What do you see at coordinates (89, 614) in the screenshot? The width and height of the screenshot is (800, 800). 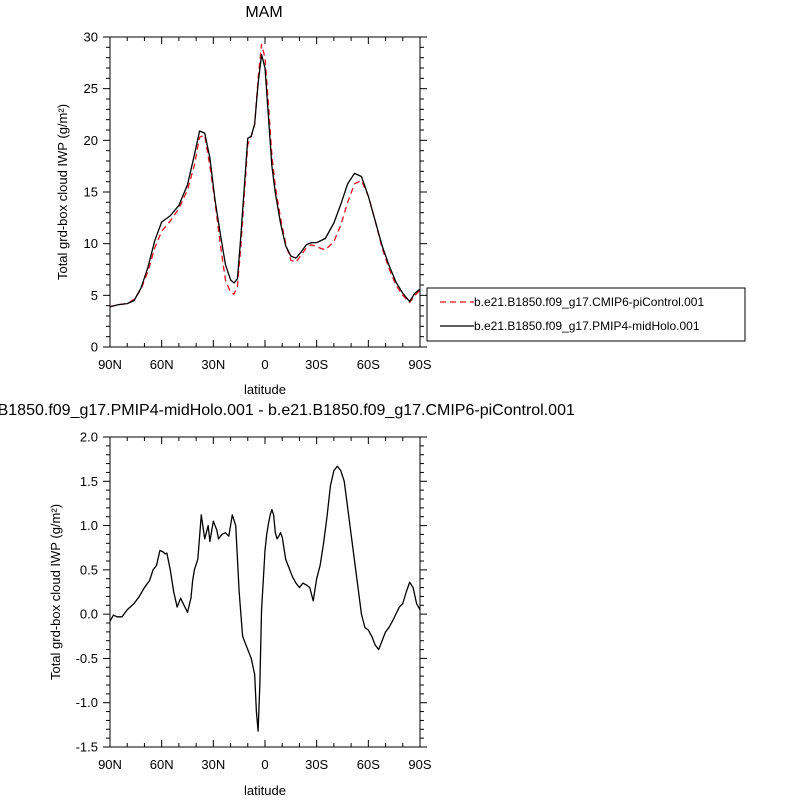 I see `bottom-y-tick-label: 0.0` at bounding box center [89, 614].